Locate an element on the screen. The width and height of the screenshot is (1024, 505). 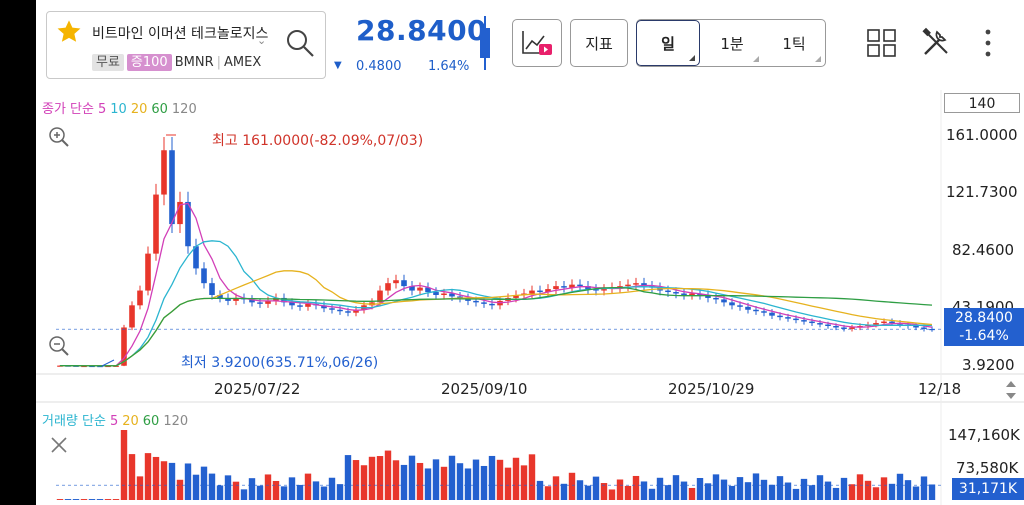
period-selector: 일 1분 1틱 is located at coordinates (731, 43).